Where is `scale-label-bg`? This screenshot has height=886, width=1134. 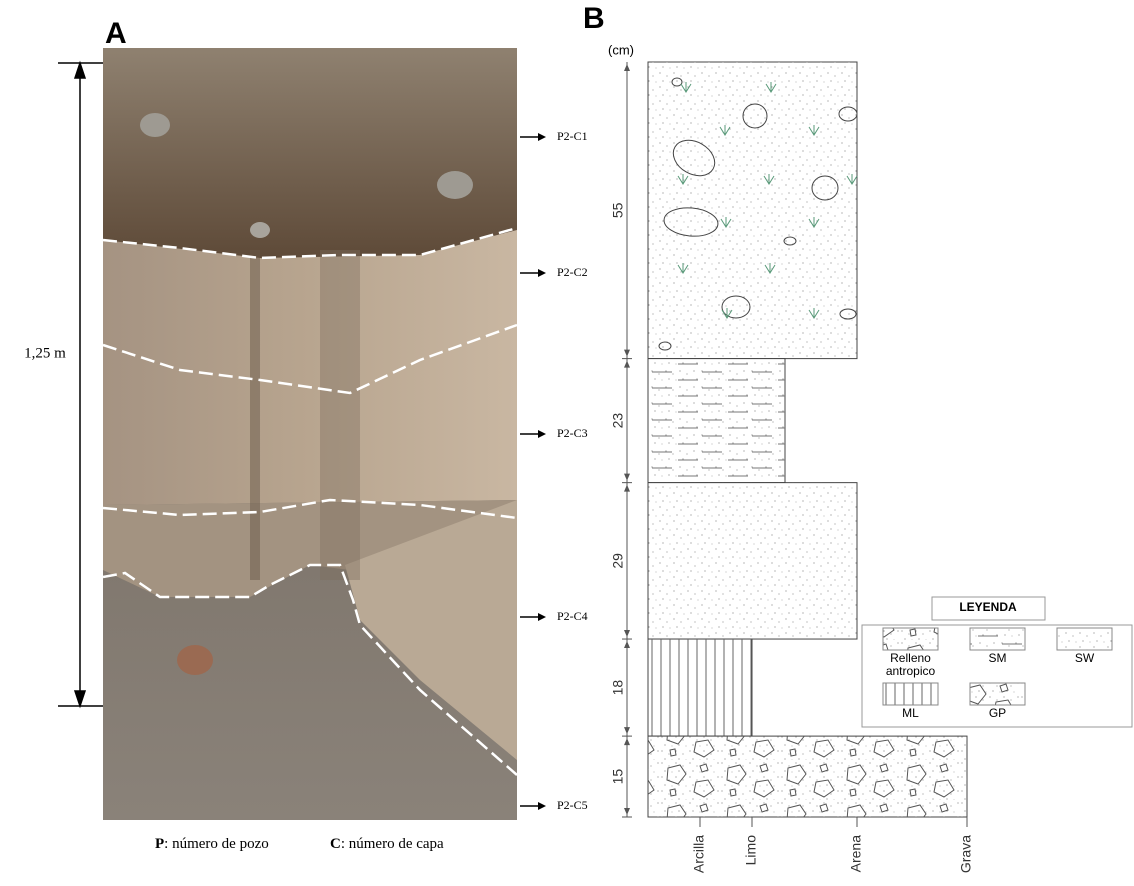
scale-label-bg is located at coordinates (45, 354).